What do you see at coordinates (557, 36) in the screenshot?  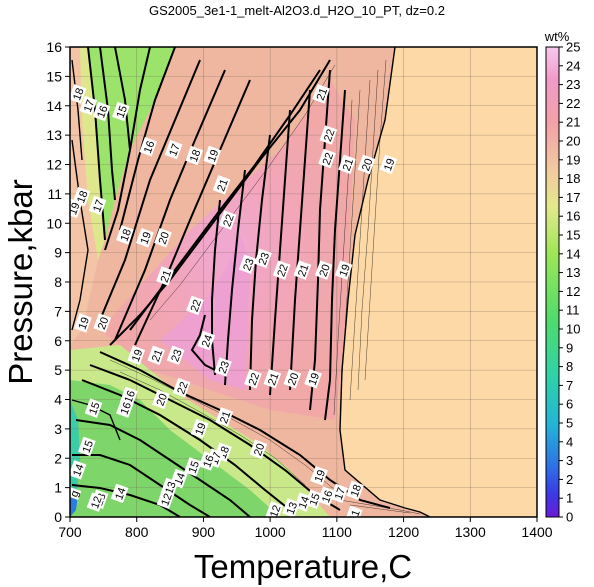 I see `colorbar-title: wt%` at bounding box center [557, 36].